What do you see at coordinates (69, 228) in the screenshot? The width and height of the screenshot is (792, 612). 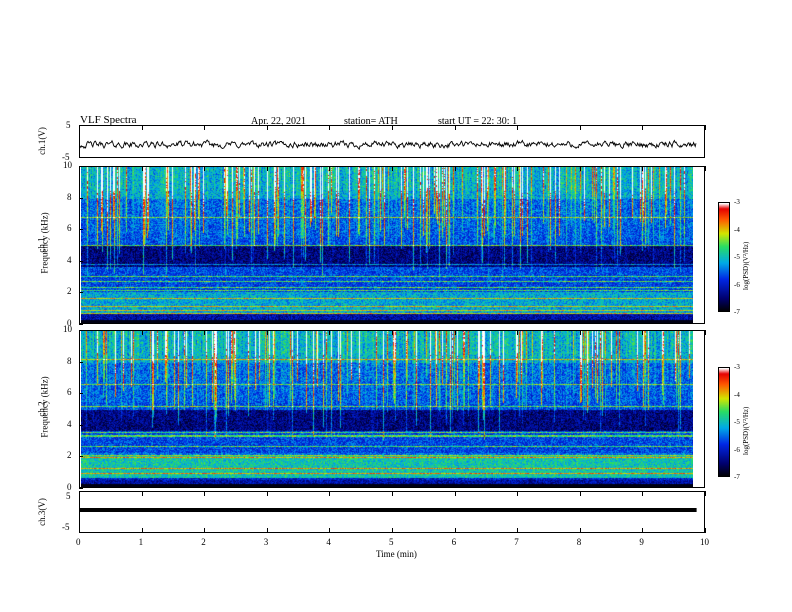 I see `frequency-tick-label: 6` at bounding box center [69, 228].